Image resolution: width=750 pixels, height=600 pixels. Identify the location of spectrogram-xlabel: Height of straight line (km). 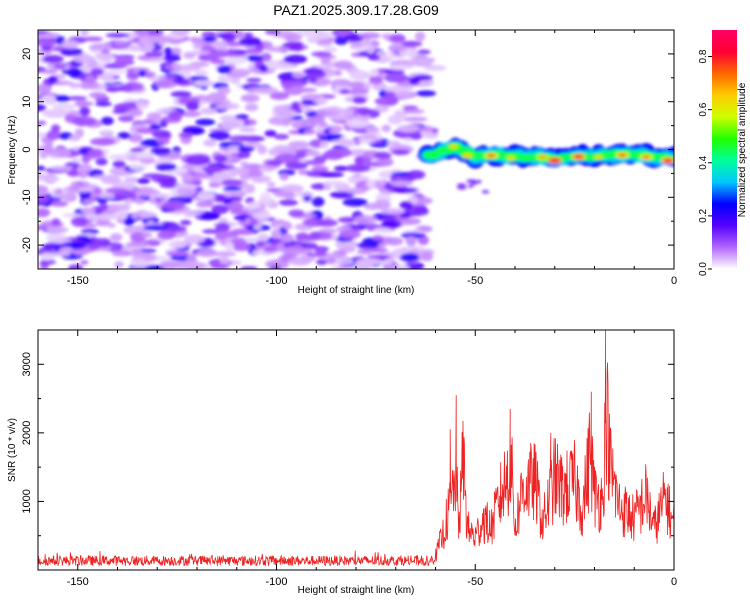
(356, 290).